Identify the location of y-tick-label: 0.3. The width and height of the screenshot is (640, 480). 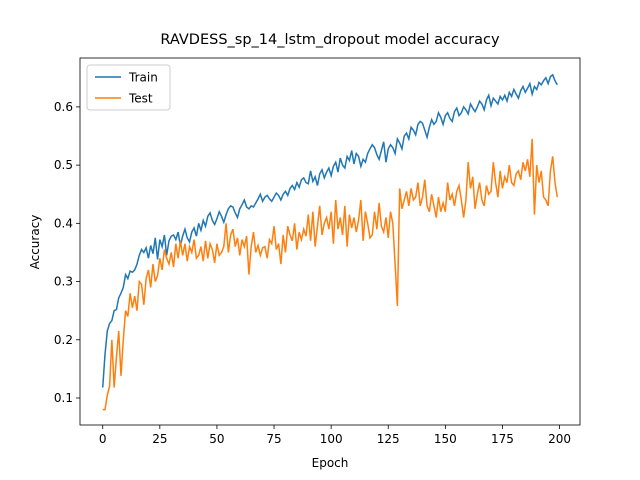
(63, 282).